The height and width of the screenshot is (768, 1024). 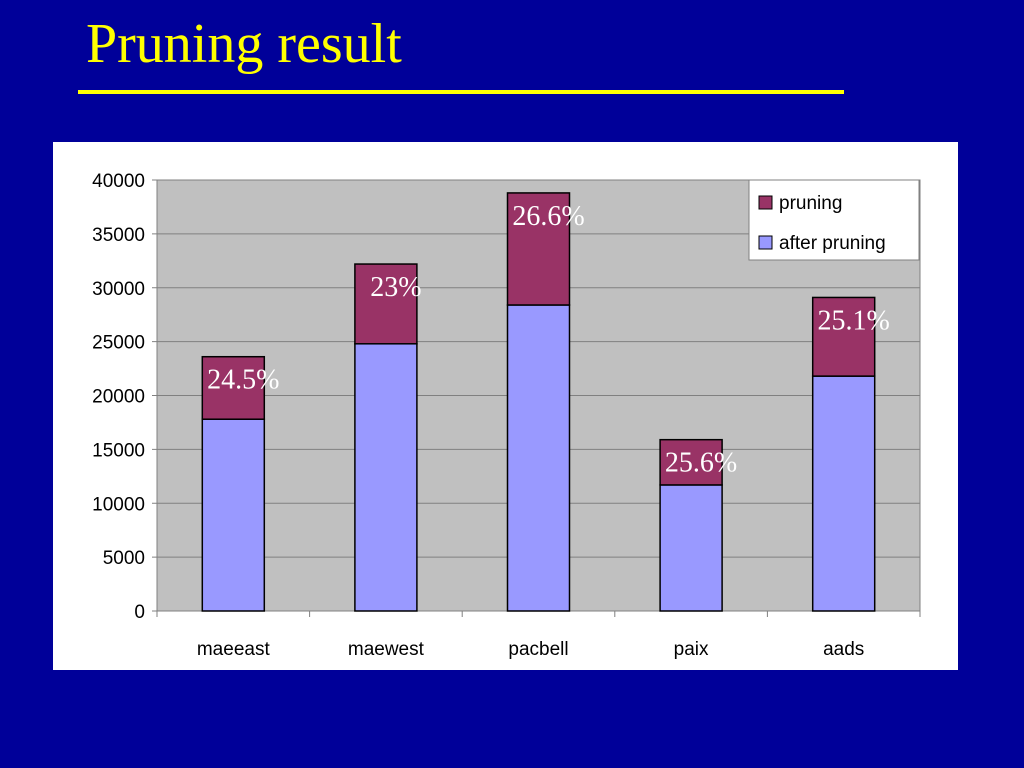 I want to click on bar-percent-label: 24.5%, so click(x=243, y=380).